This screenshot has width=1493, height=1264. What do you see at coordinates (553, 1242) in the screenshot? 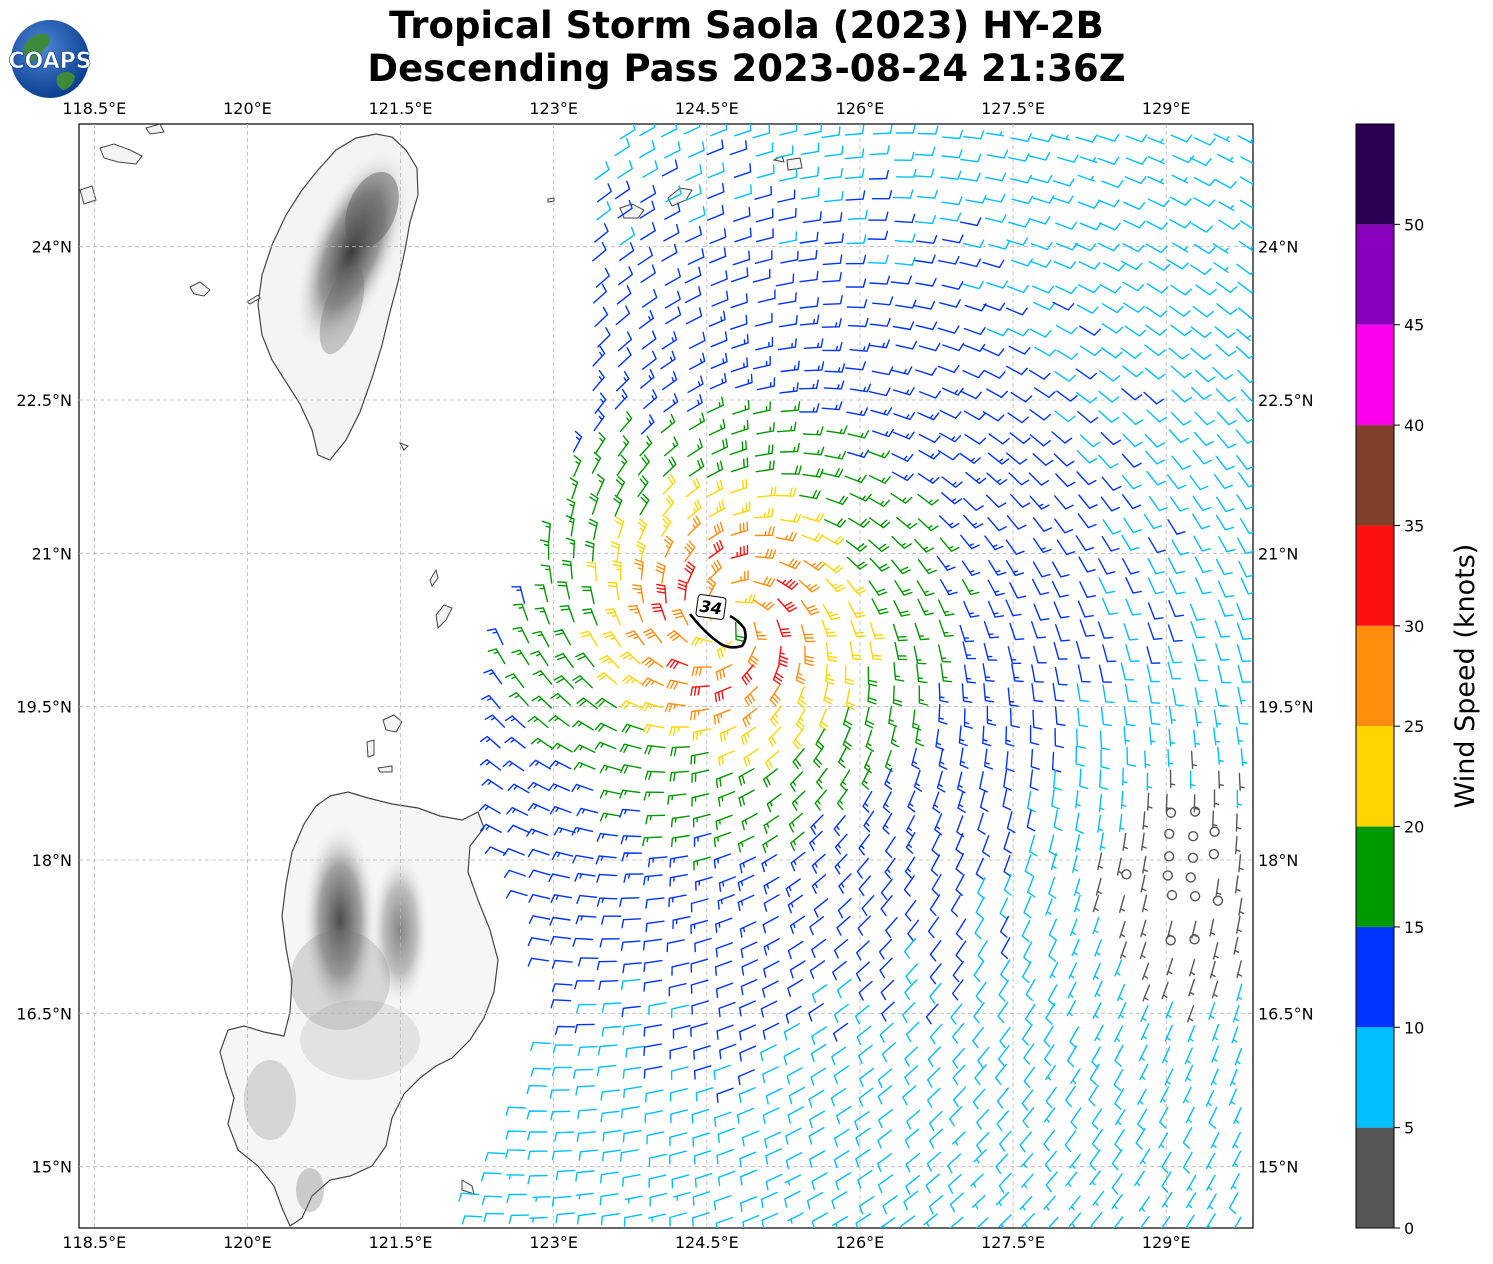
I see `lon-tick-label-bottom: 123°E` at bounding box center [553, 1242].